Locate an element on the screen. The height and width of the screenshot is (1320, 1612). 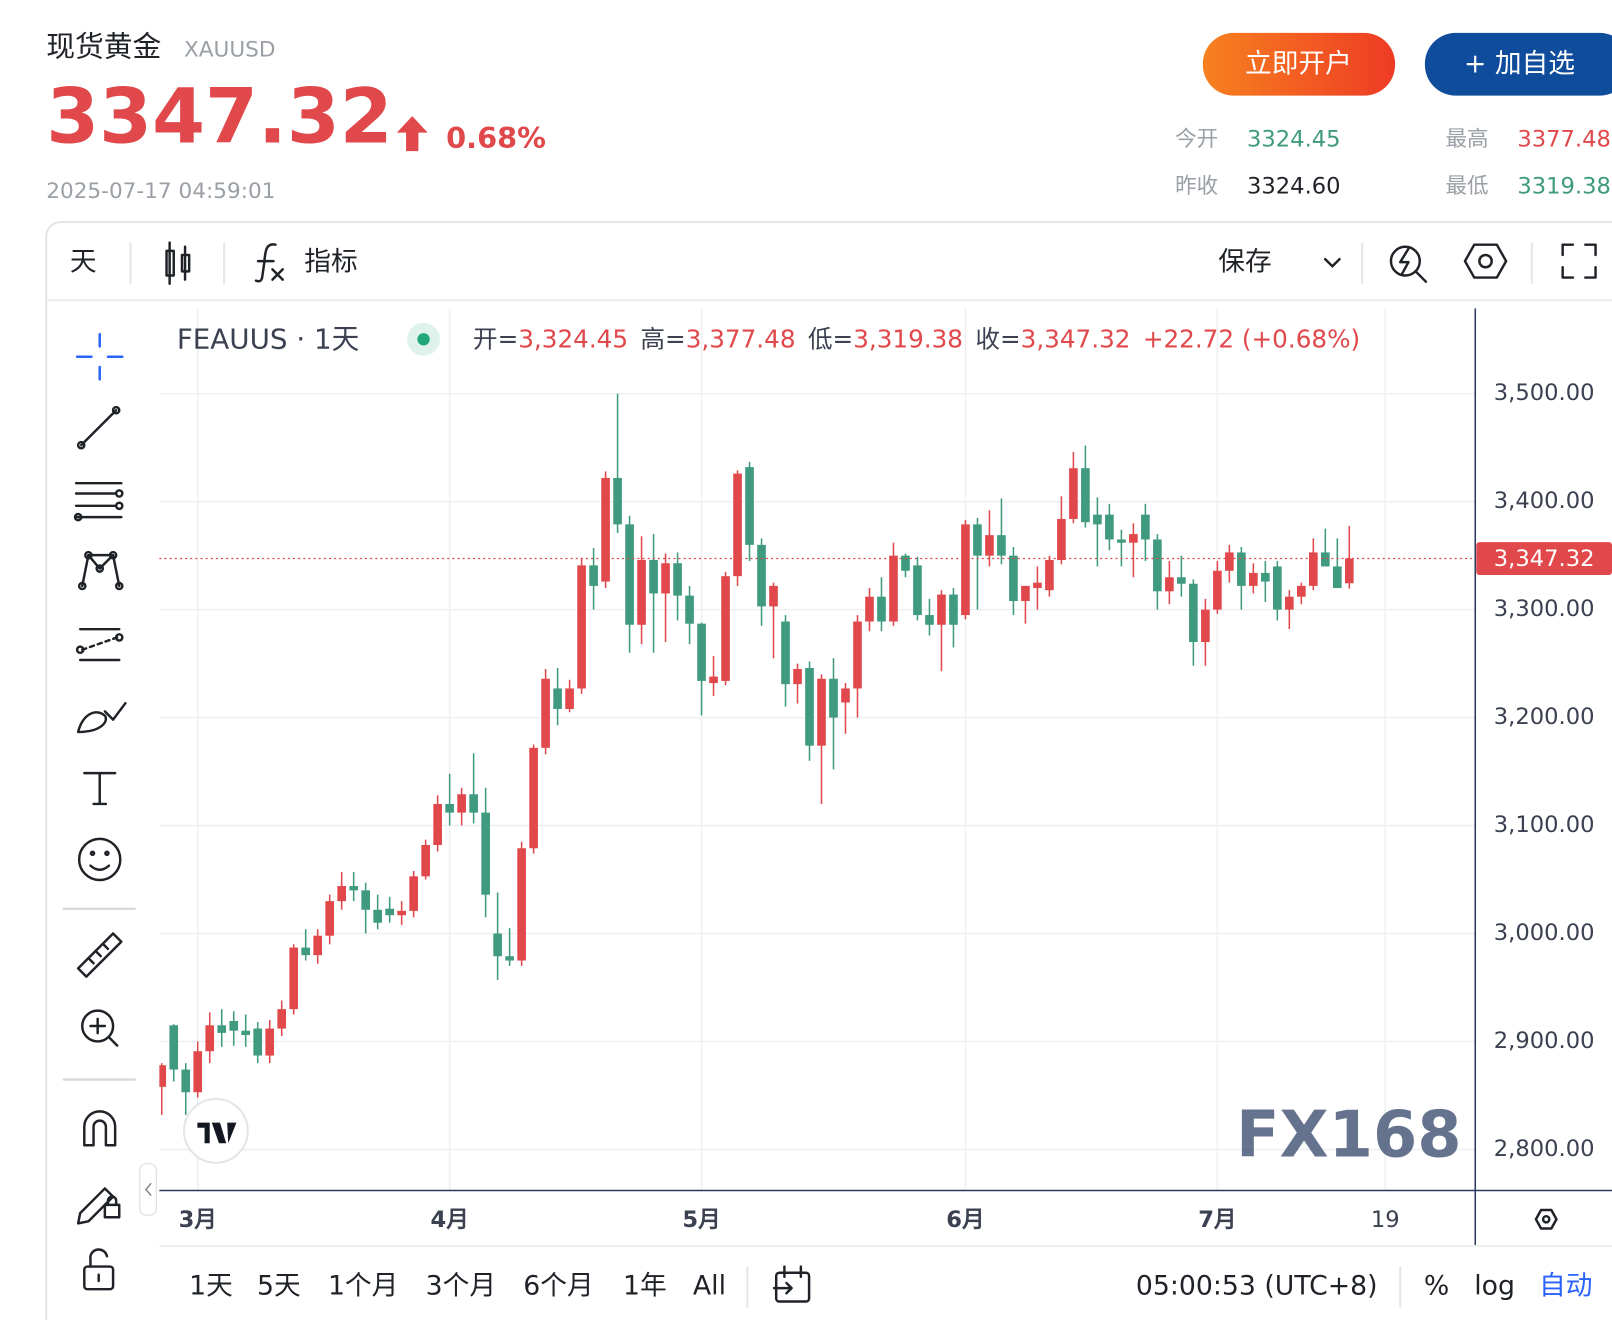
quick-search-button is located at coordinates (1408, 264).